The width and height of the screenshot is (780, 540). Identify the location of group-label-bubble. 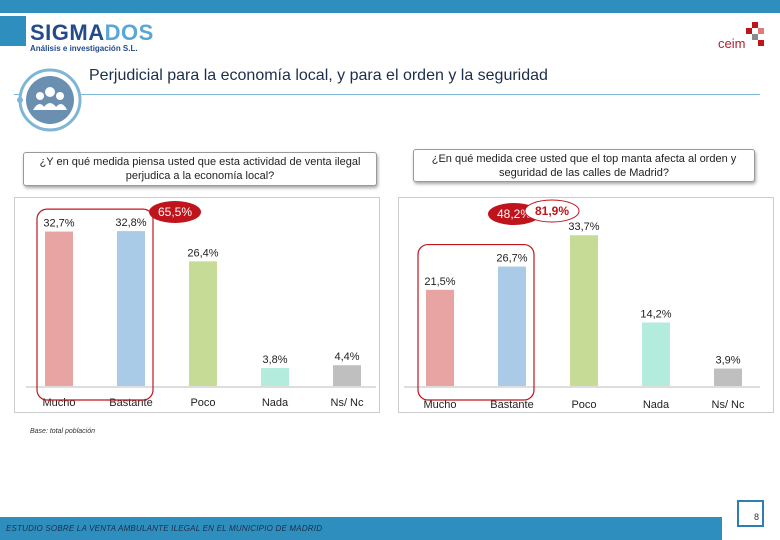
(175, 212).